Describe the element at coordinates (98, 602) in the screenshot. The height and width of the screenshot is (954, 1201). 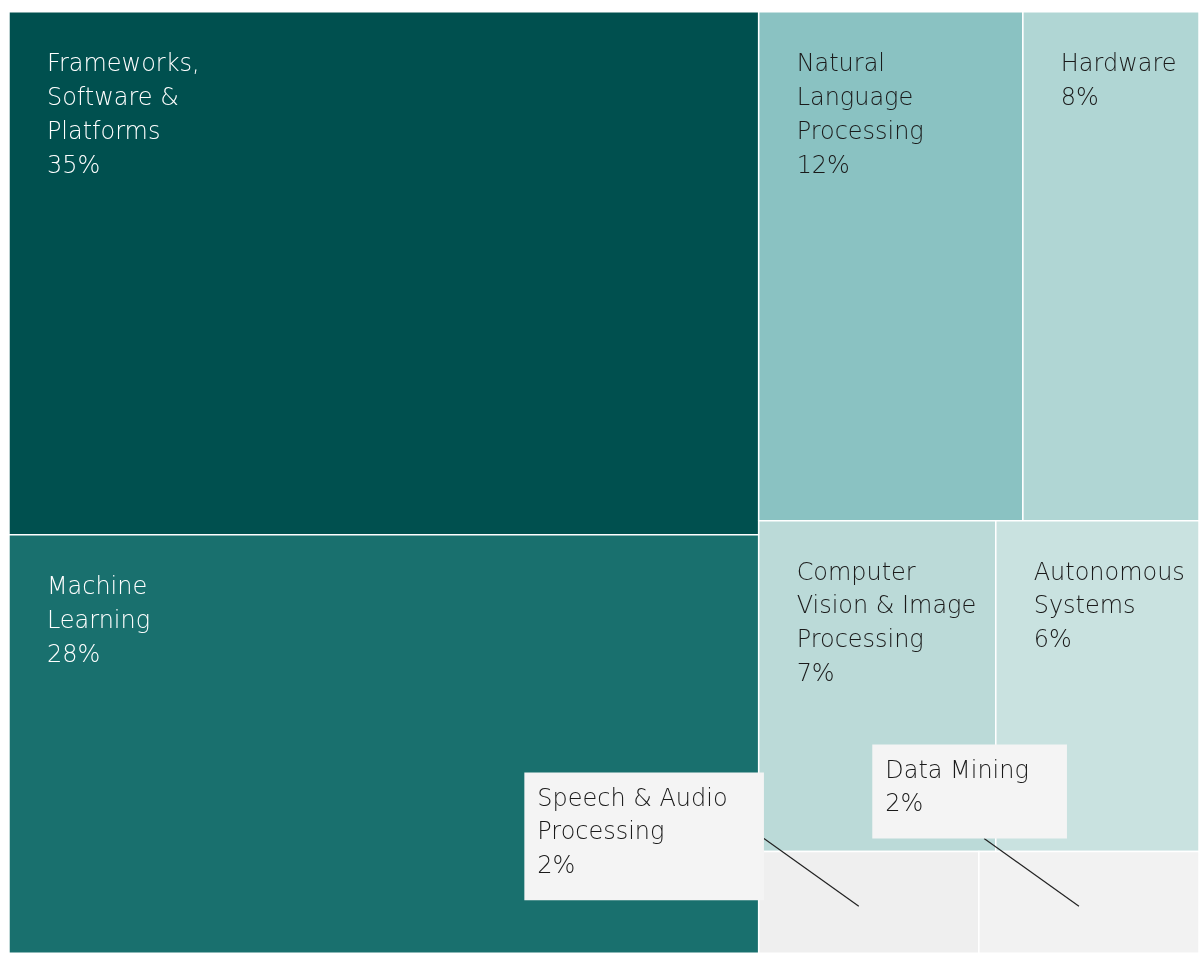
I see `category-label: Machine Learning` at that location.